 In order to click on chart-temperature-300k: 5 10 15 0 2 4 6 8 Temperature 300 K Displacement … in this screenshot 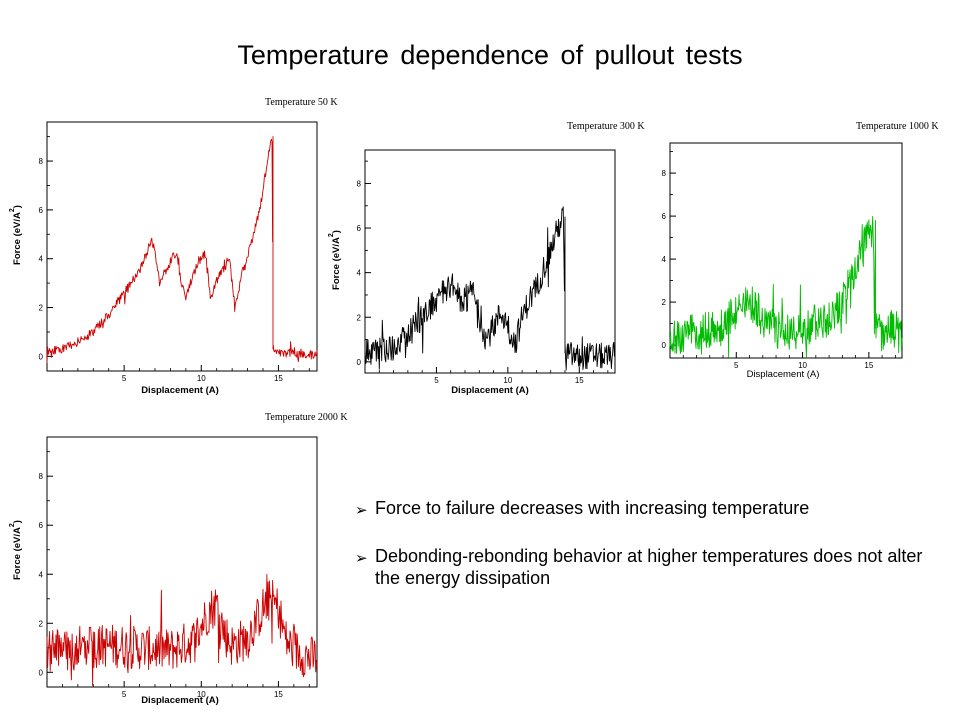, I will do `click(486, 258)`.